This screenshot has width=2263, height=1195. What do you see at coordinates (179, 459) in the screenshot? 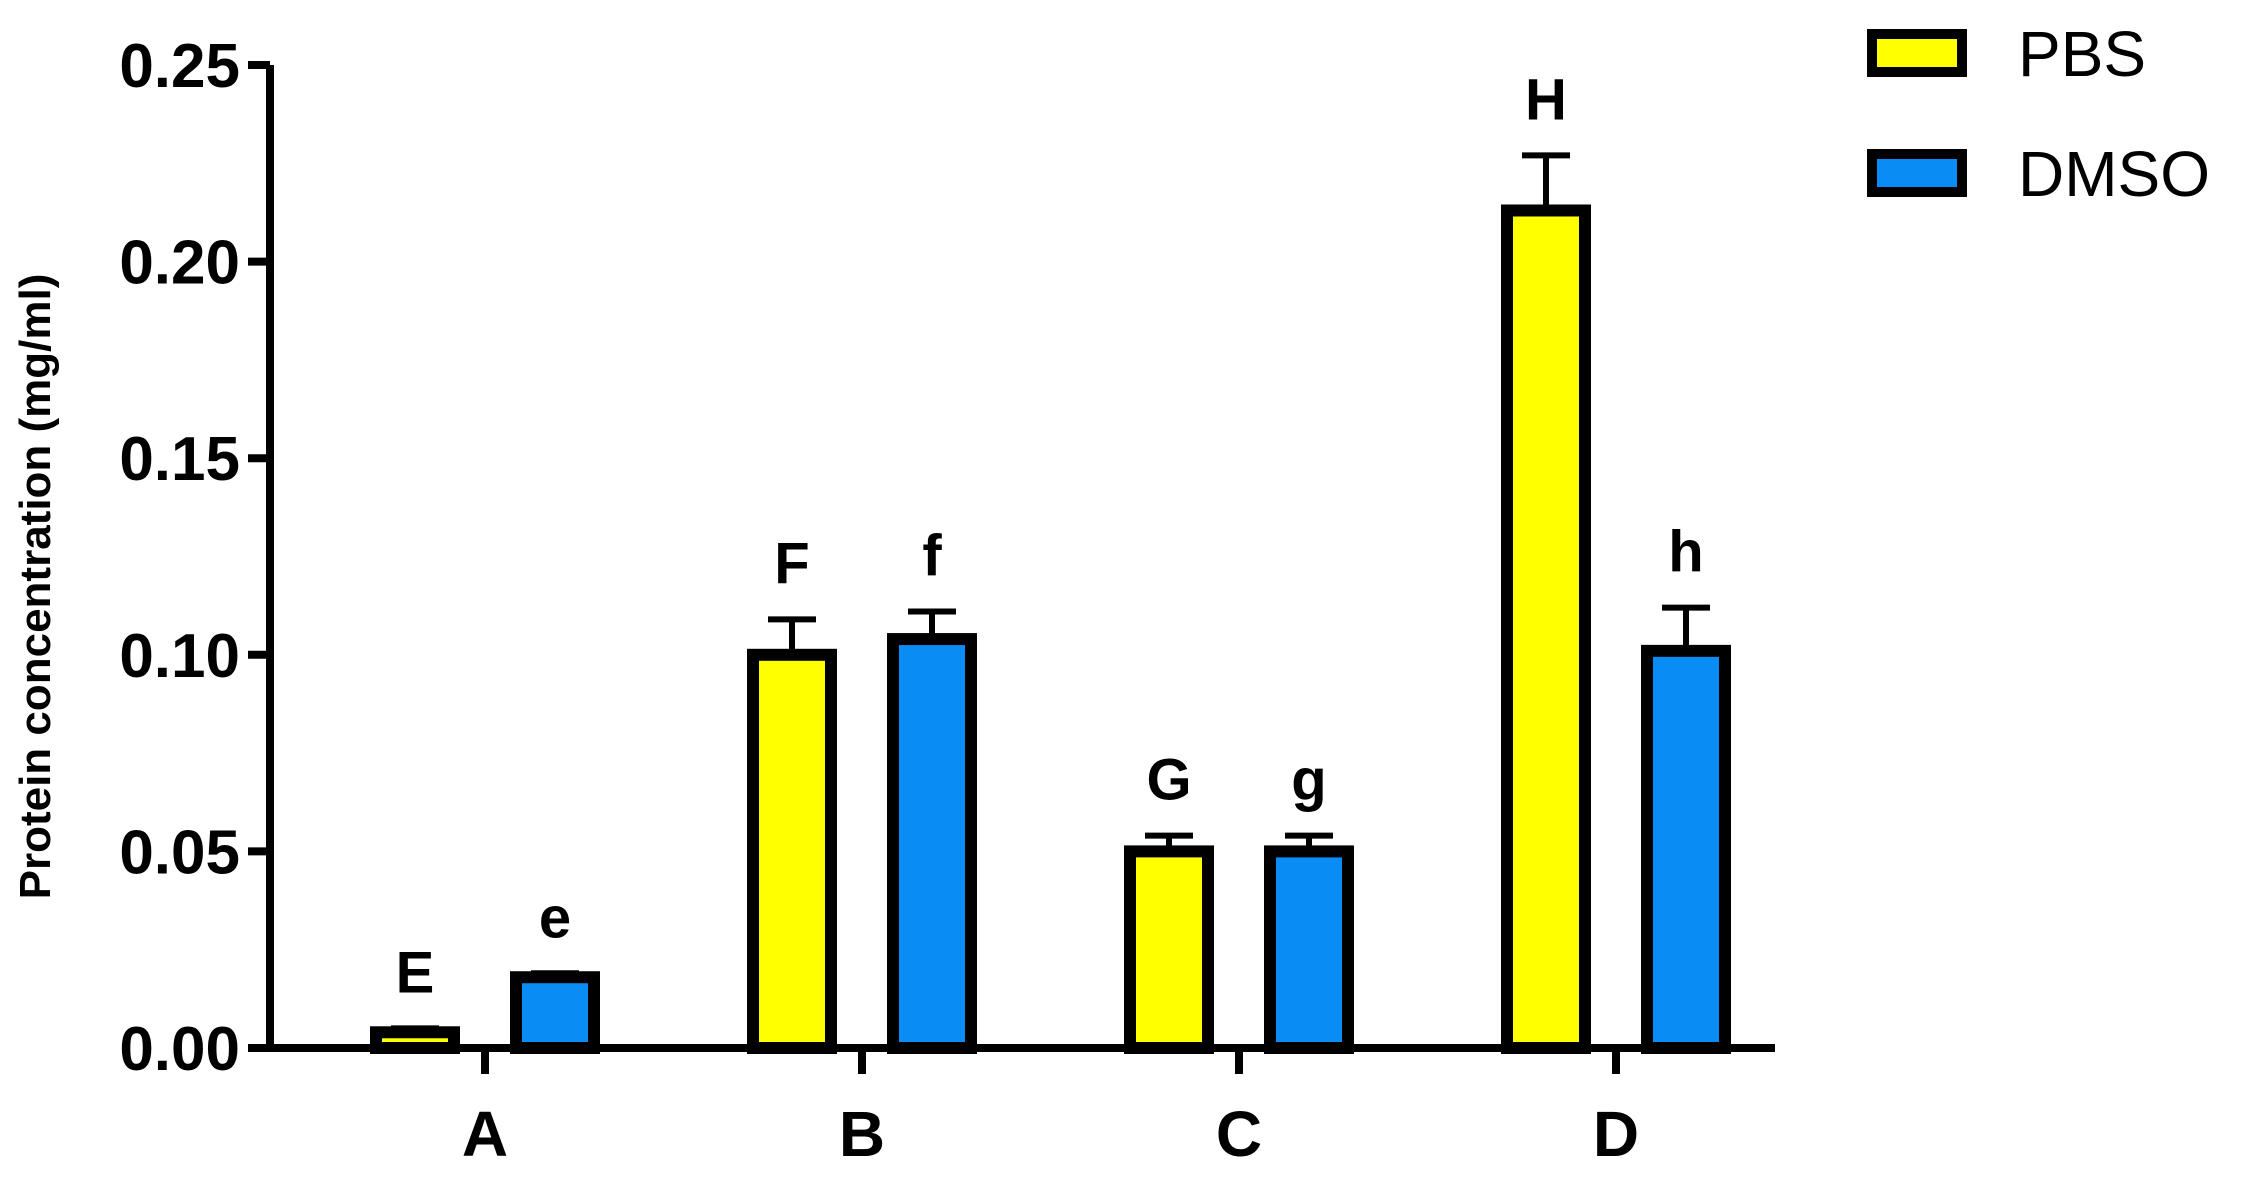
I see `y-tick-label: 0.15` at bounding box center [179, 459].